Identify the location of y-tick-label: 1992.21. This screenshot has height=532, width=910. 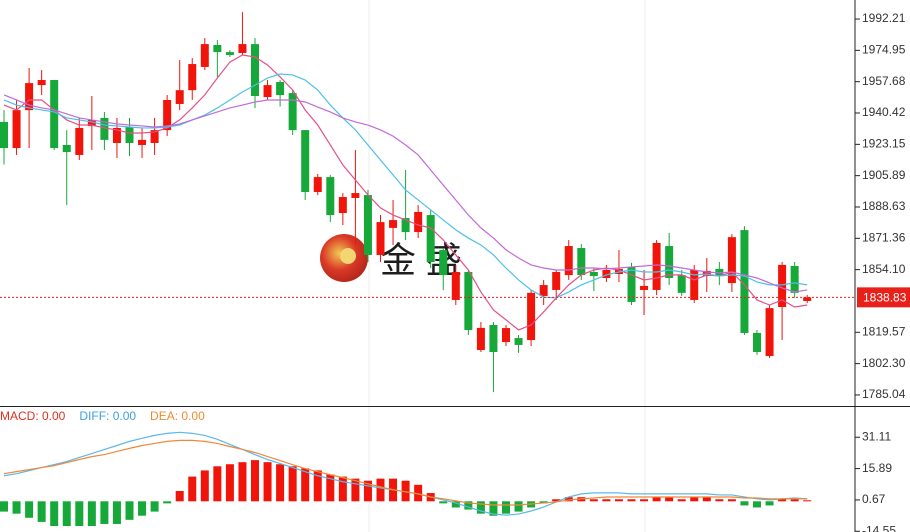
(884, 18).